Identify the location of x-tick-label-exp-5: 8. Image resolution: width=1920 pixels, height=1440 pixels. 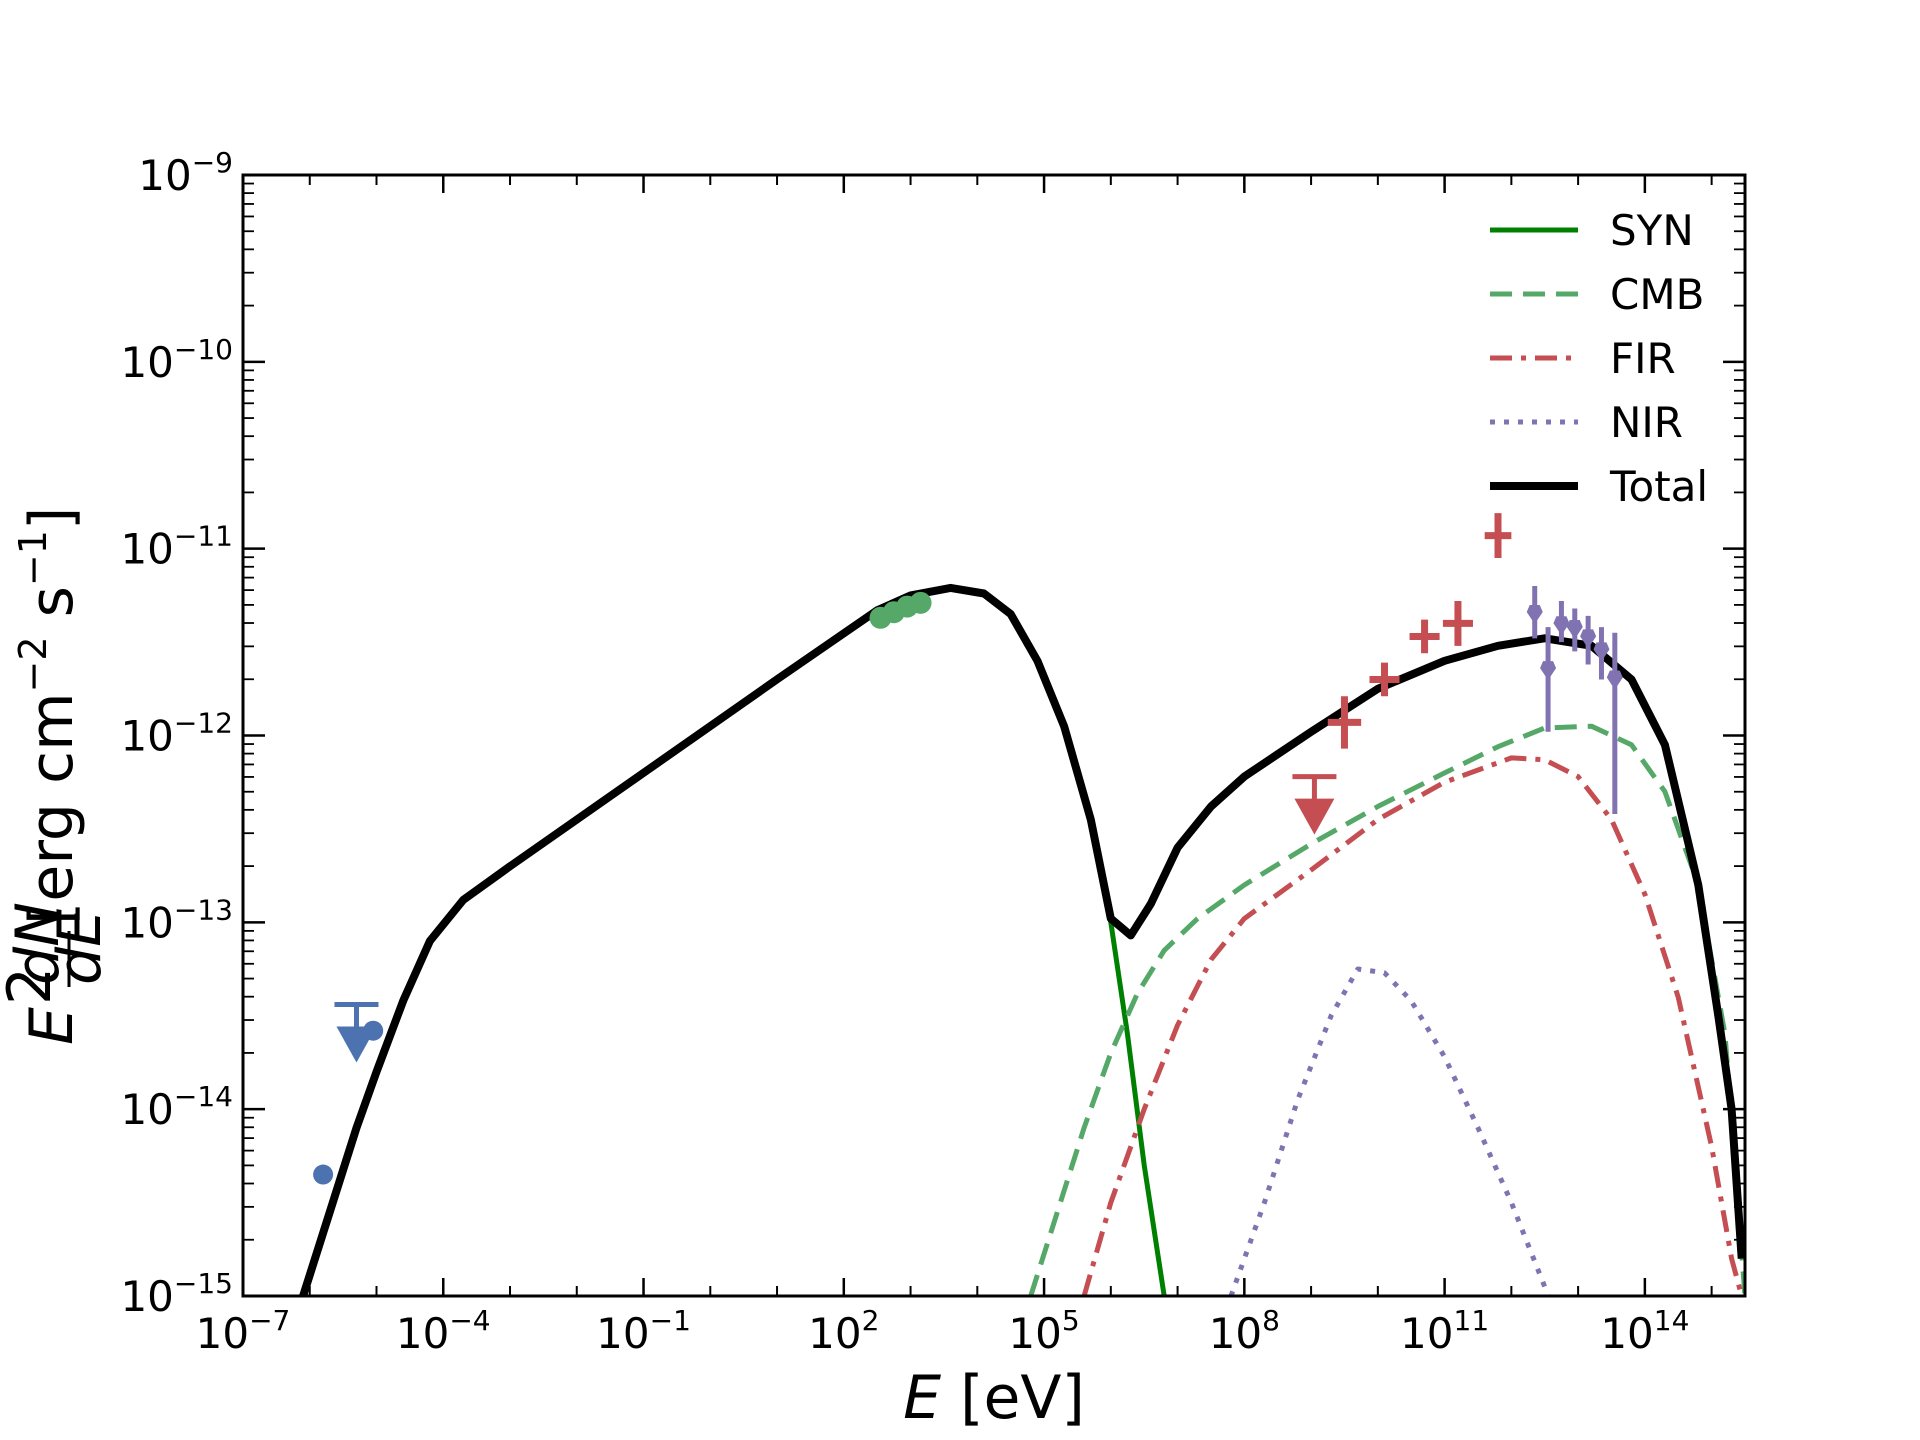
(1271, 1320).